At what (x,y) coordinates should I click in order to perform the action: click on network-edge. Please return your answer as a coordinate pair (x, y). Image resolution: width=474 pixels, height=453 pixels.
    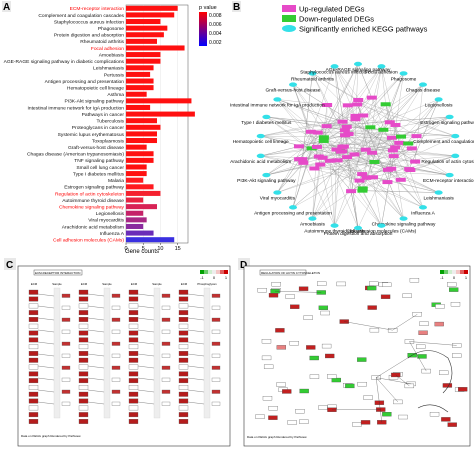
    Looking at the image, I should click on (413, 154).